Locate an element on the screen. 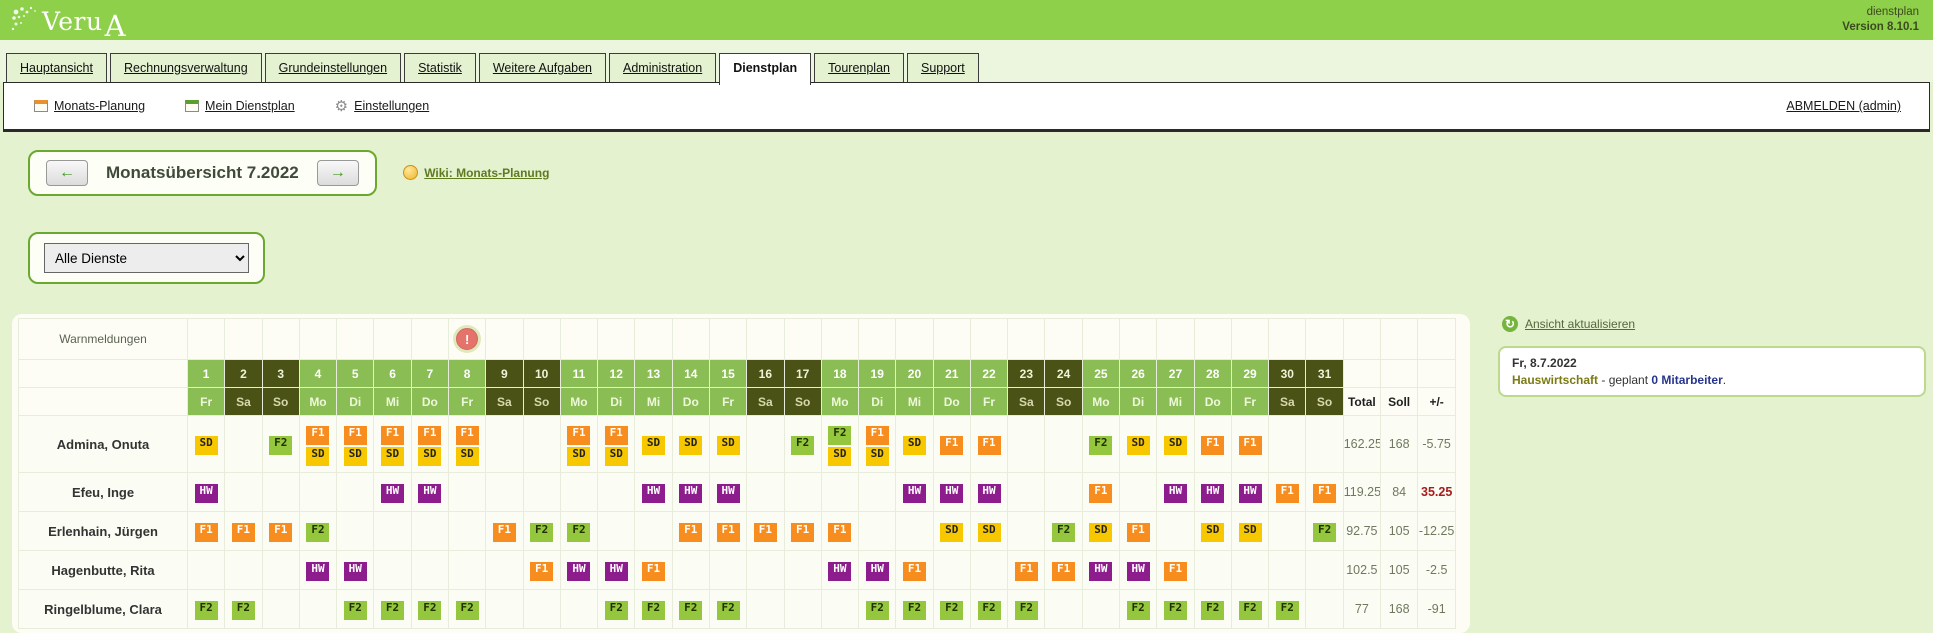  tab-administration: Administration is located at coordinates (663, 67).